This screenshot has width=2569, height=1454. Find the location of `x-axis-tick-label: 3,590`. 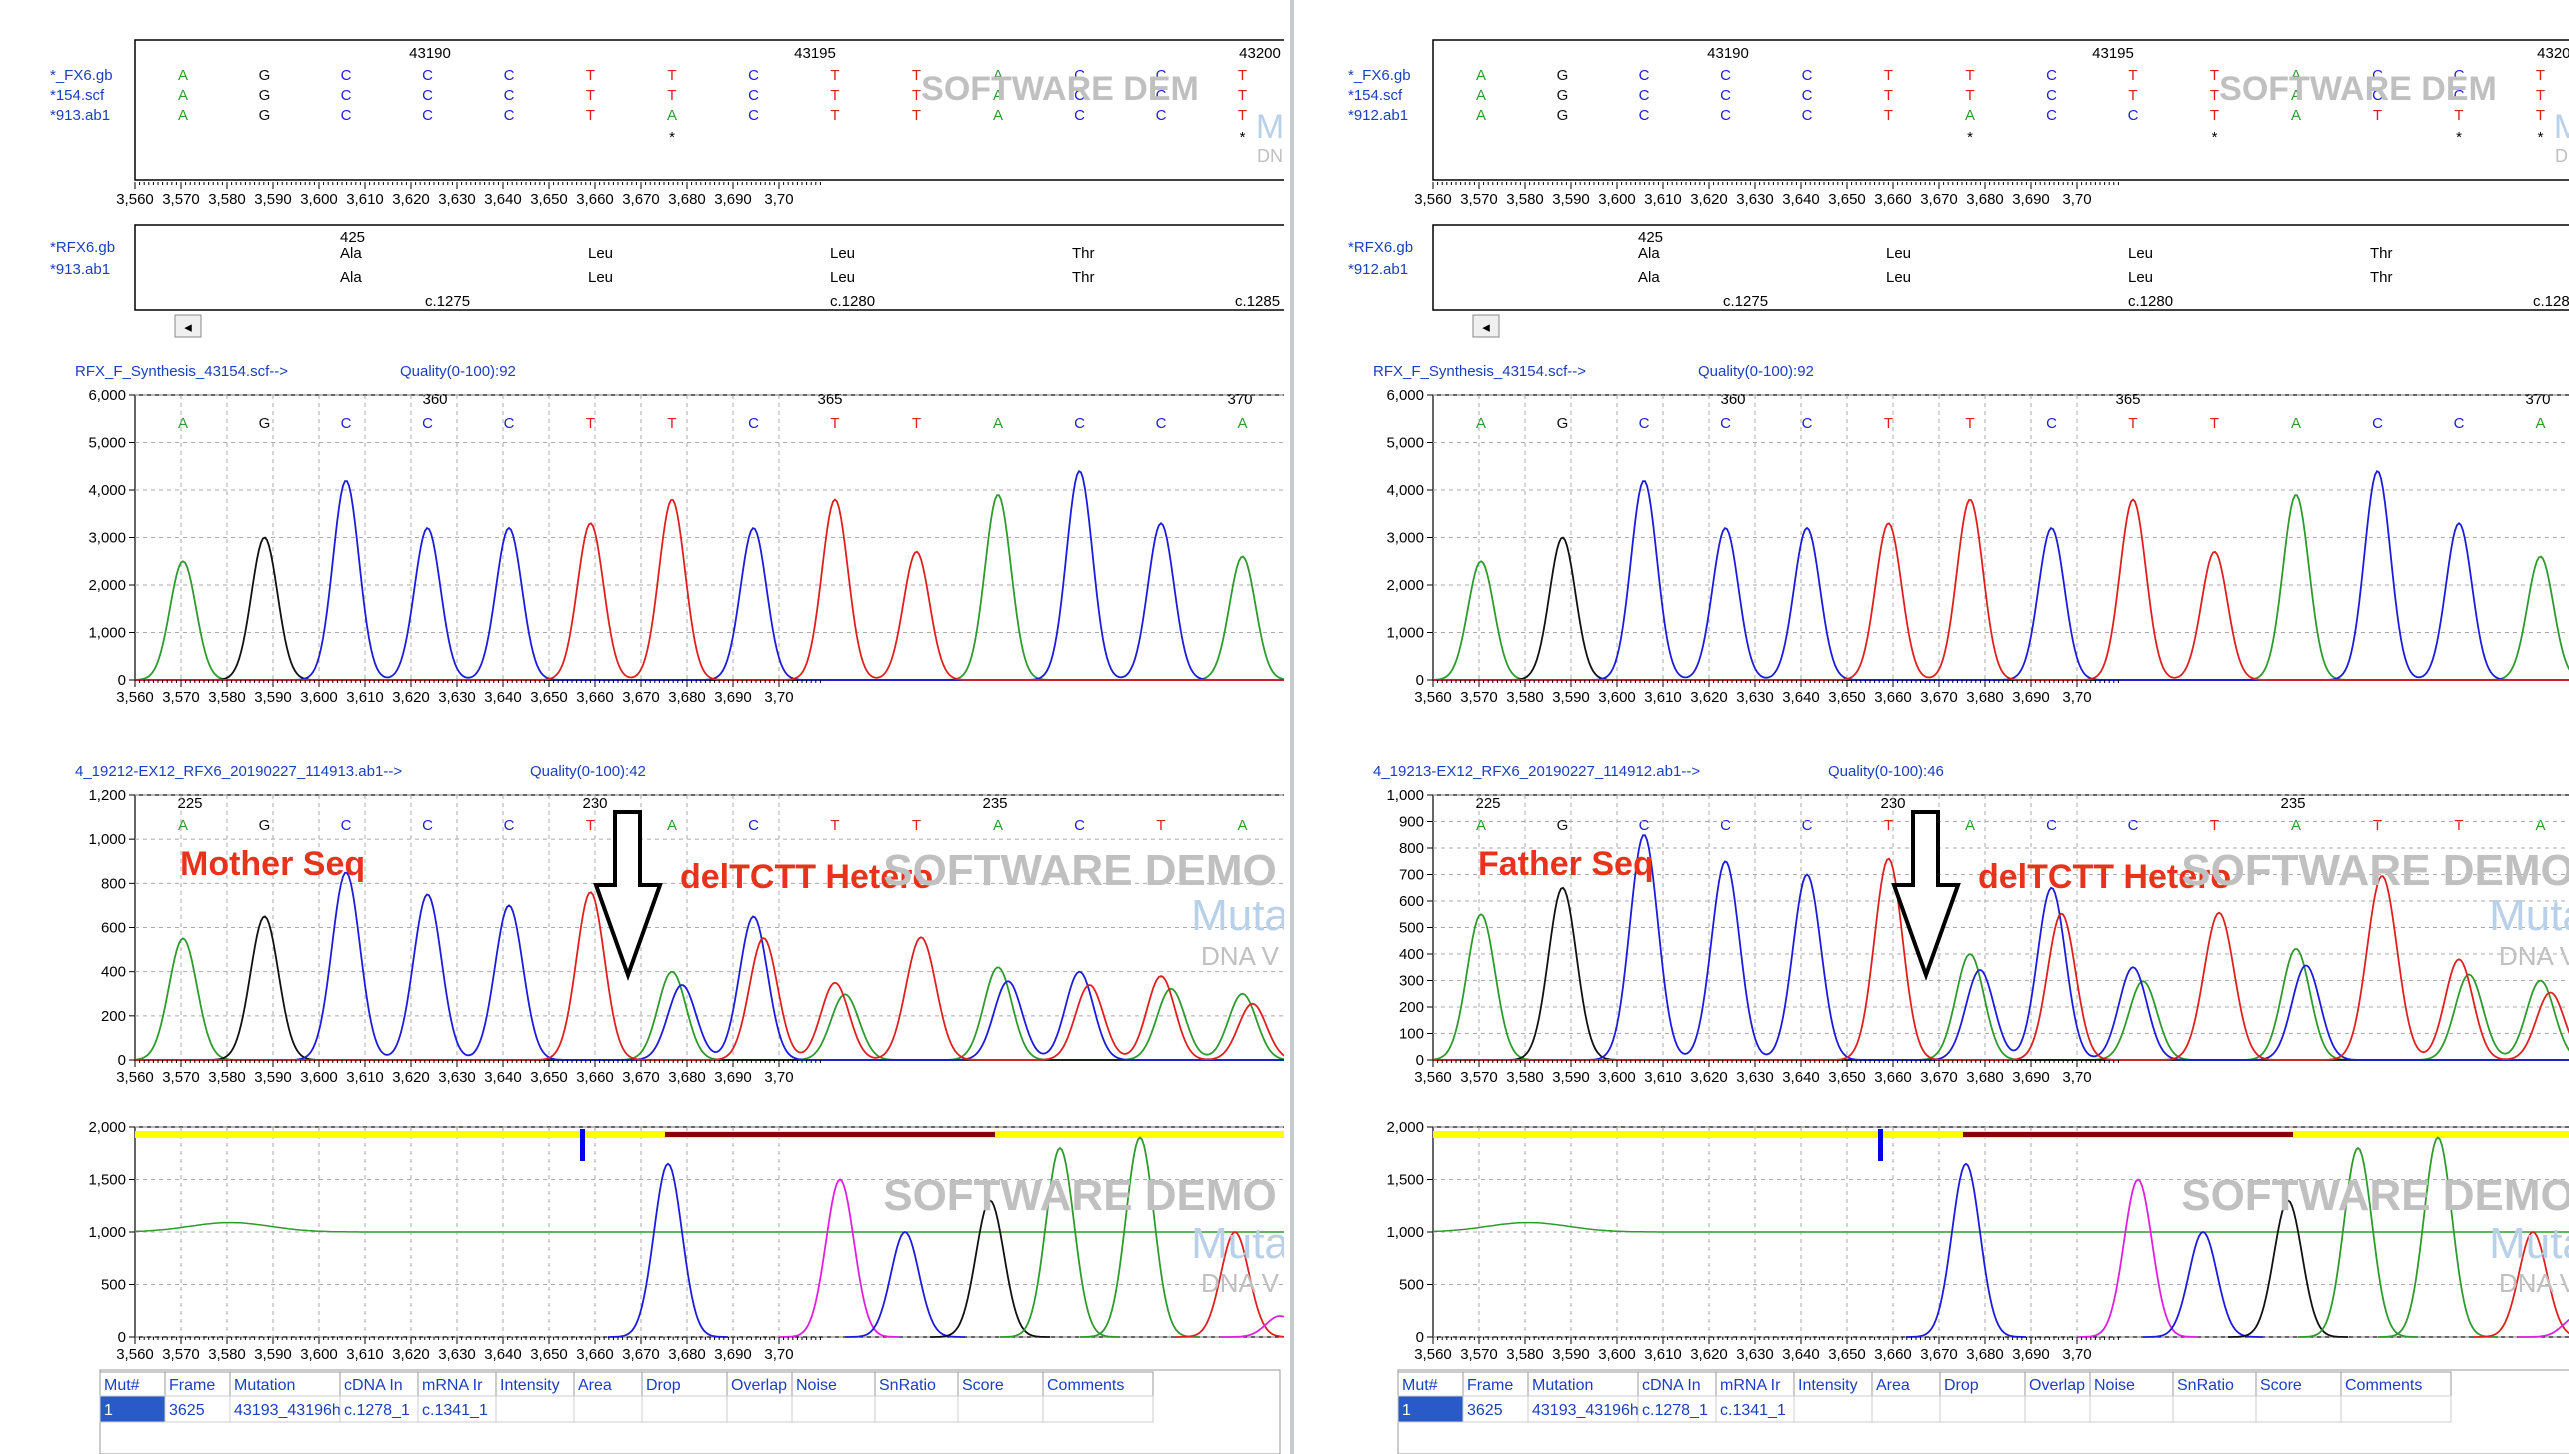

x-axis-tick-label: 3,590 is located at coordinates (1571, 199).